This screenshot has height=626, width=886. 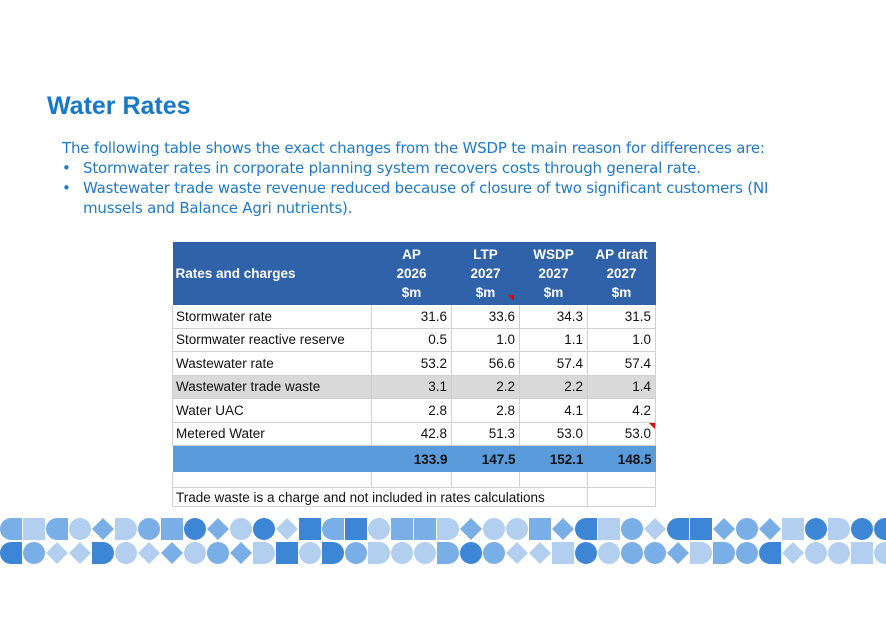 I want to click on total-value: 148.5, so click(x=621, y=458).